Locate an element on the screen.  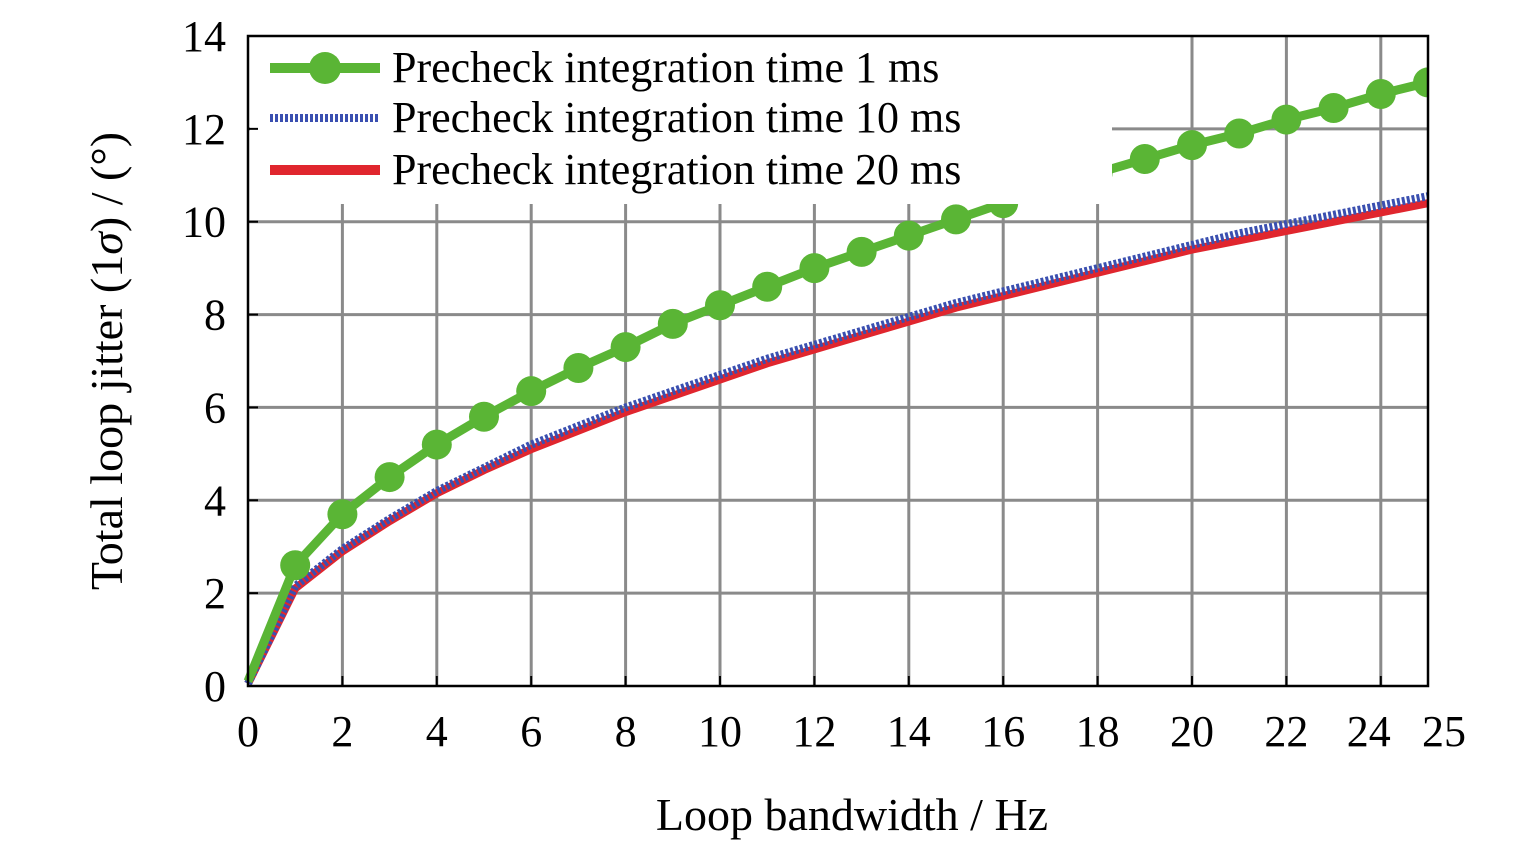
legend-entry: Precheck integration time 20 ms is located at coordinates (615, 169).